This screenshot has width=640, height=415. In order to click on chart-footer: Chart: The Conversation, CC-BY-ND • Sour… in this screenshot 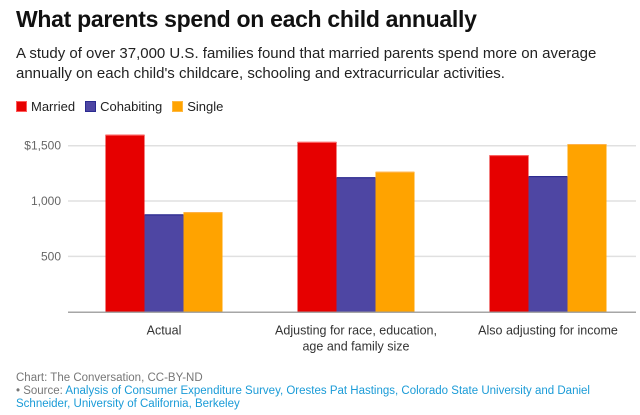, I will do `click(321, 391)`.